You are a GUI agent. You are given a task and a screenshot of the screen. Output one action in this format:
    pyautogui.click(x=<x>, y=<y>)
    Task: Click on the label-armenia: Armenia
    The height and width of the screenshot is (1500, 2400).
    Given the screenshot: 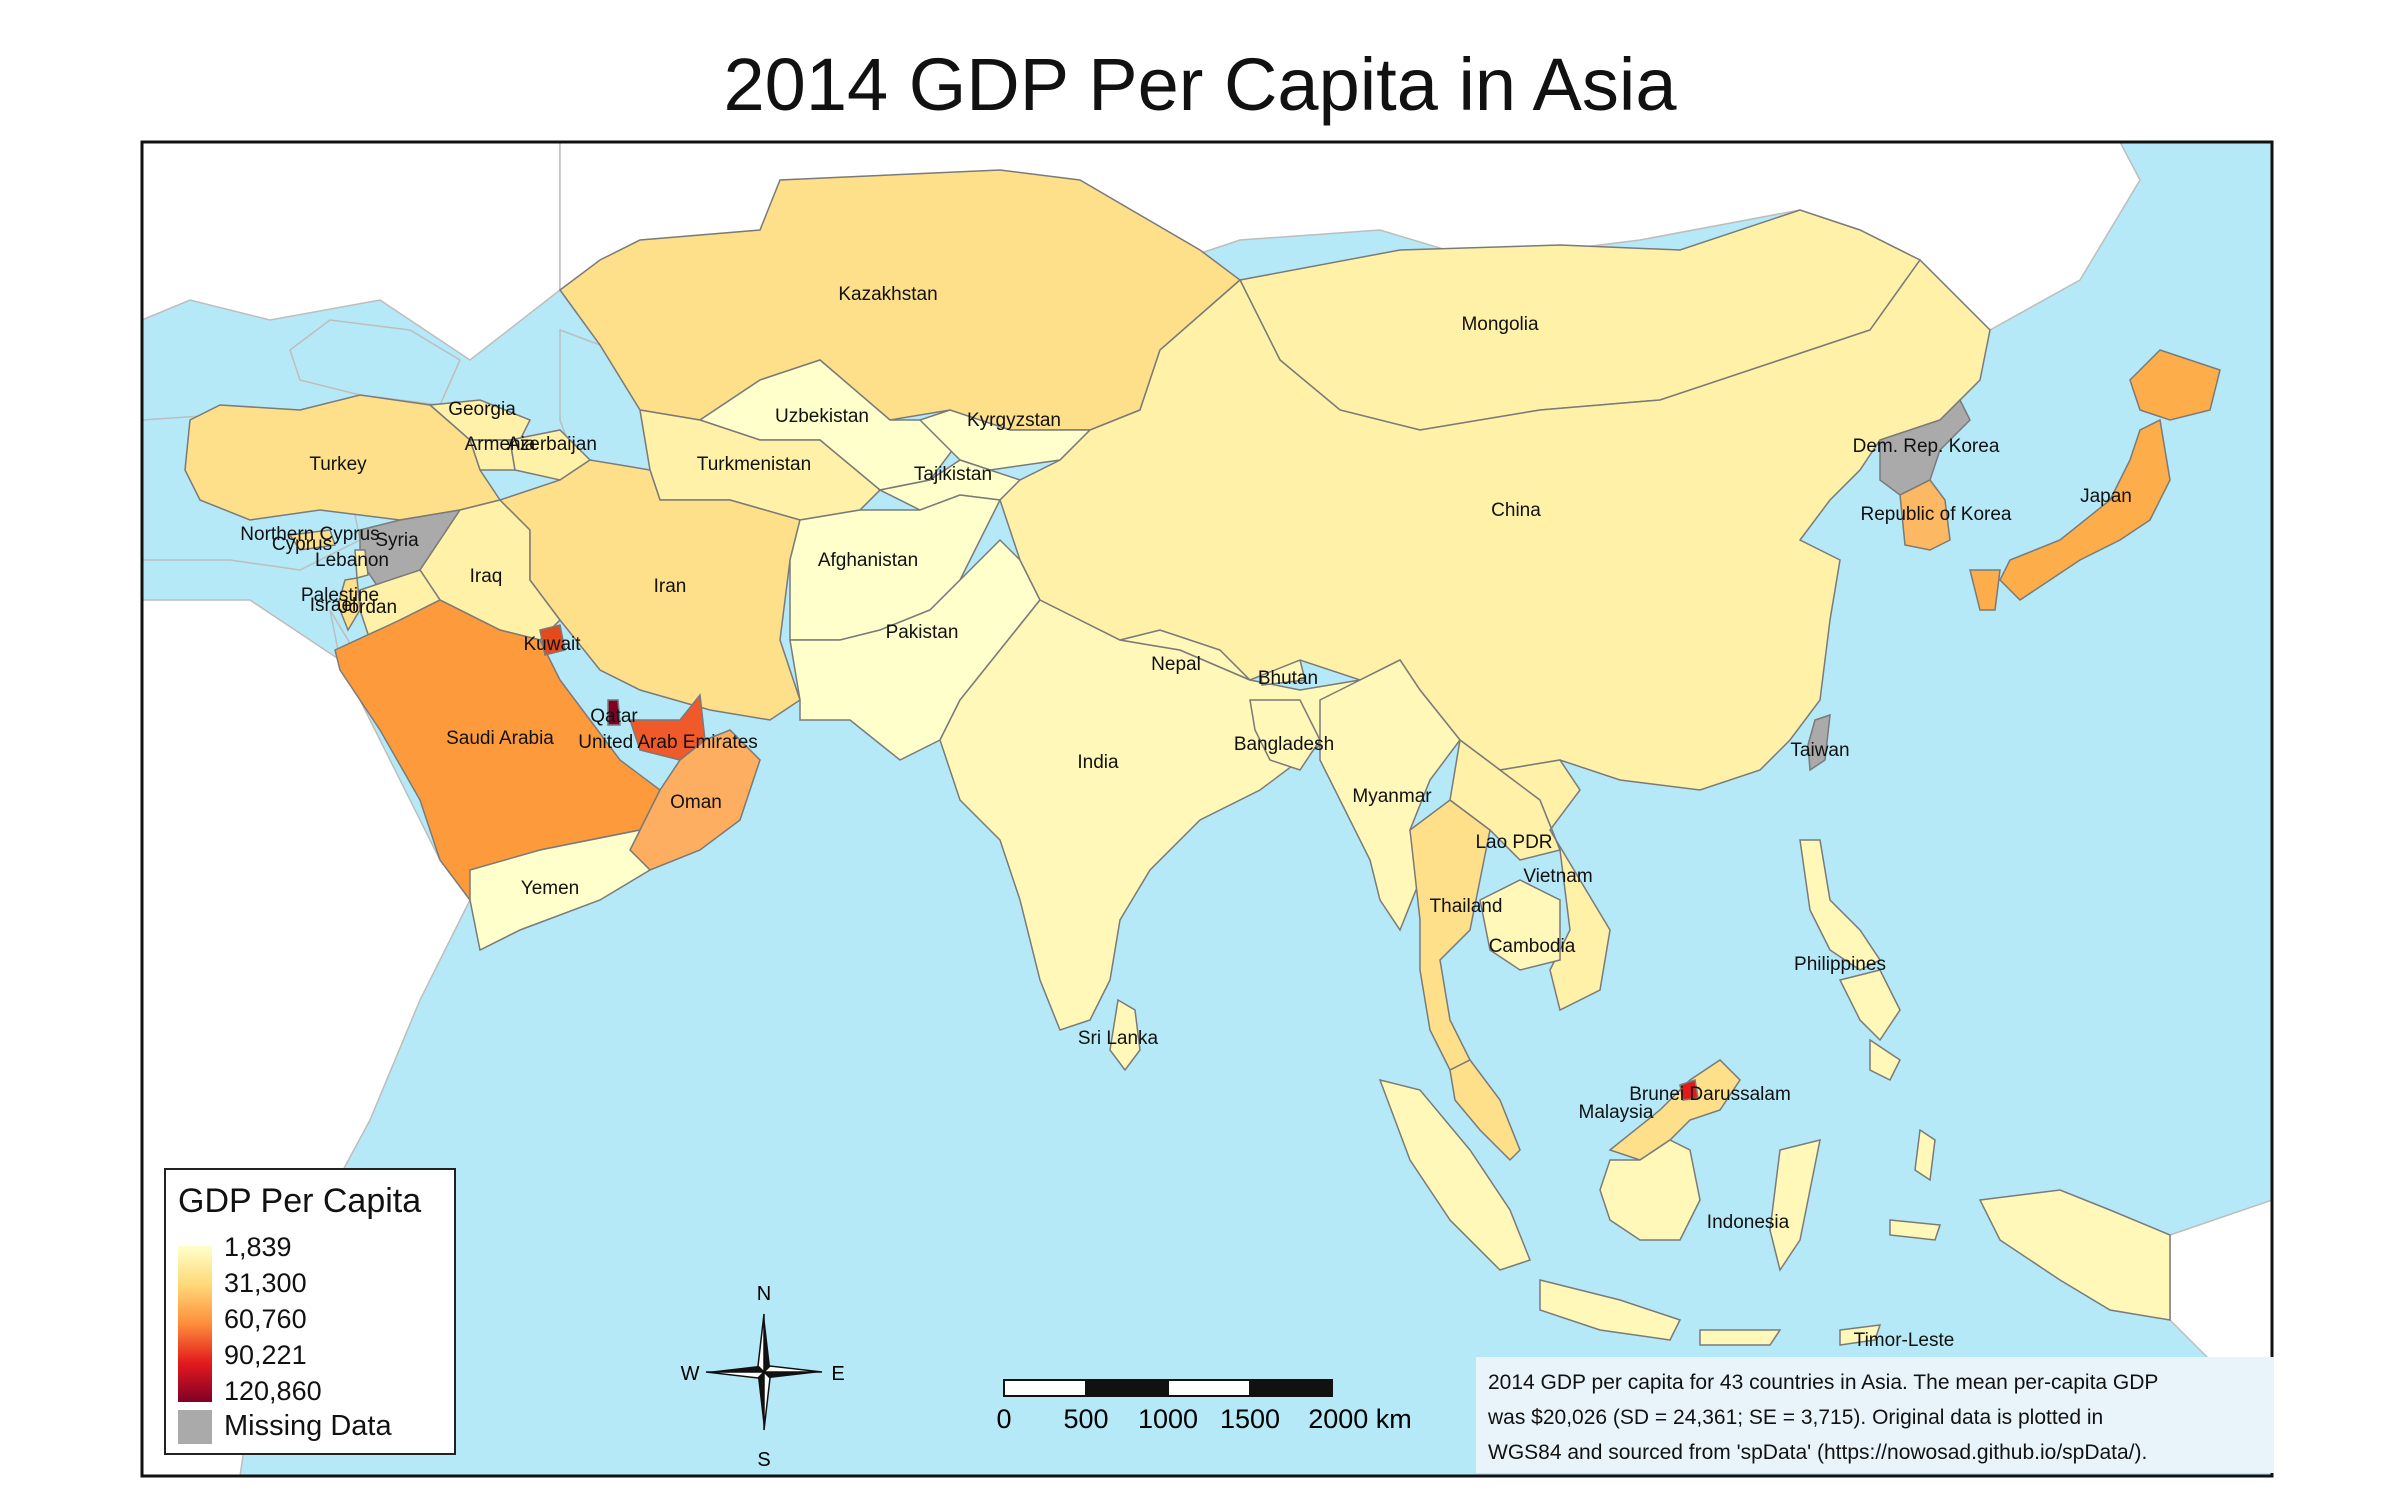 What is the action you would take?
    pyautogui.click(x=500, y=444)
    